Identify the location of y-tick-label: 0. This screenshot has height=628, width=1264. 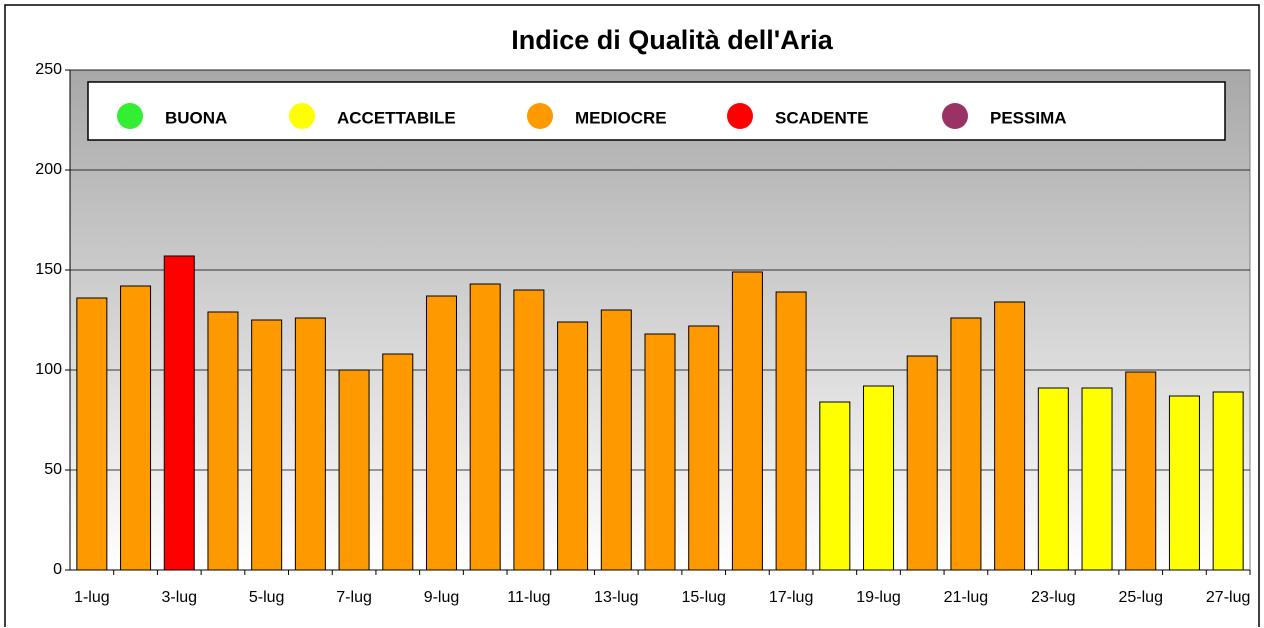
(57, 569).